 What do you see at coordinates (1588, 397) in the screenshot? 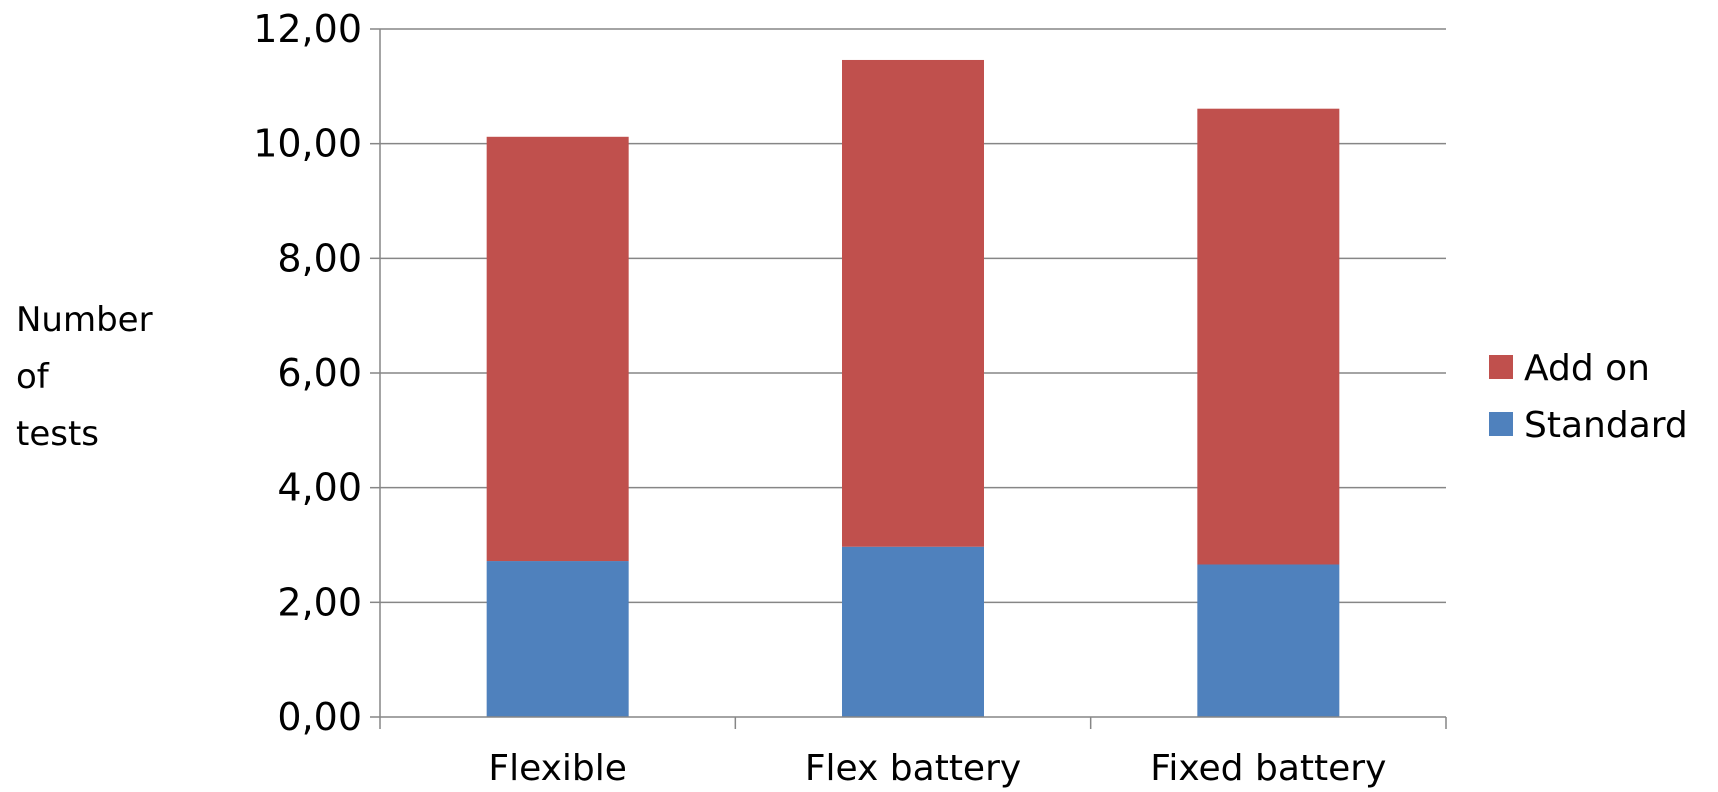
I see `legend: Add on Standard` at bounding box center [1588, 397].